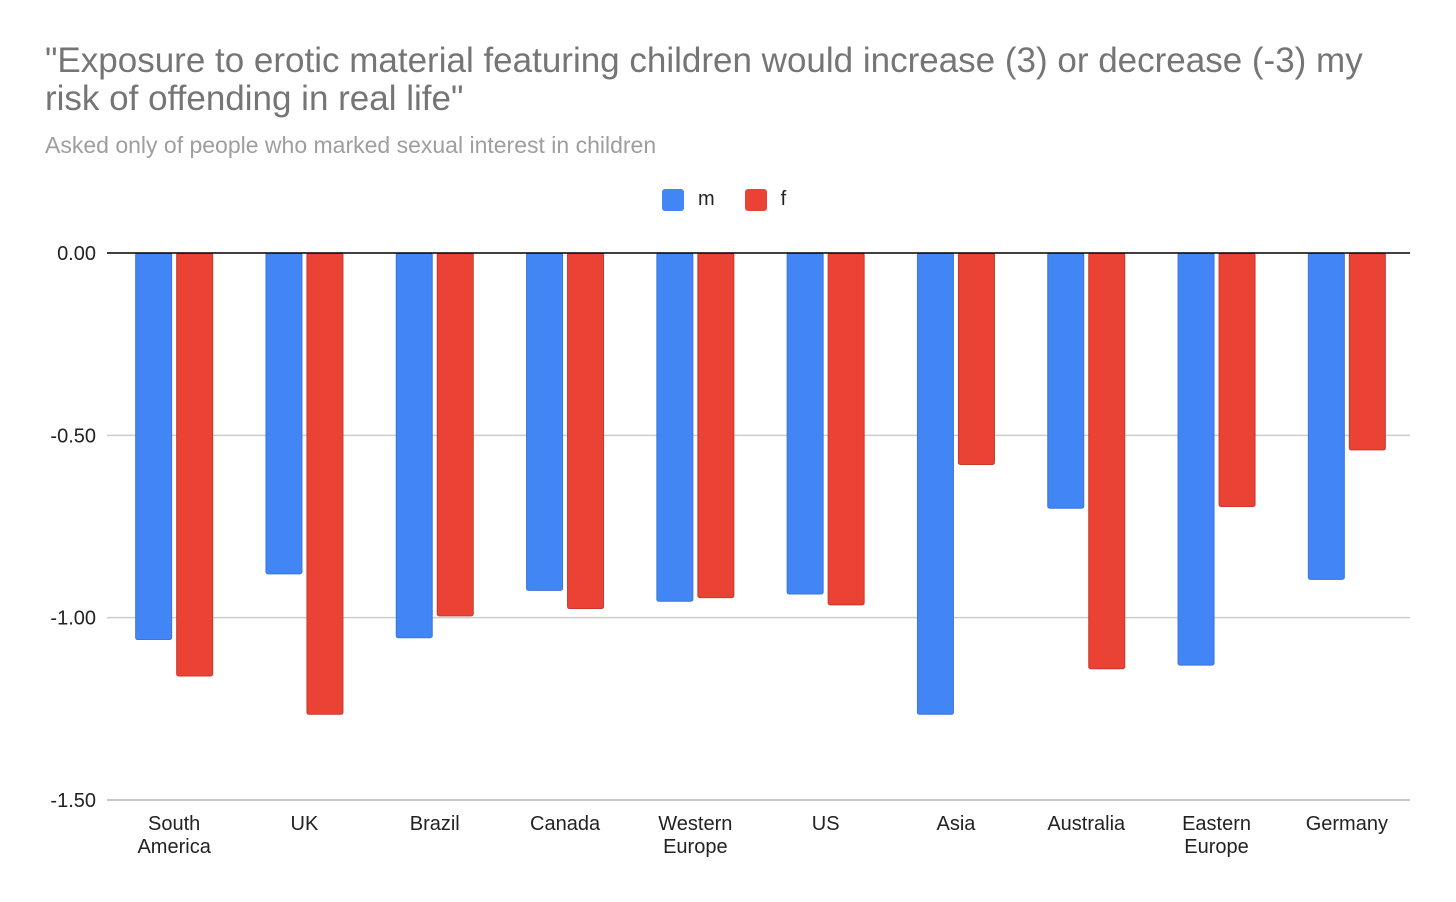 This screenshot has height=902, width=1456. I want to click on legend-swatch-m, so click(673, 199).